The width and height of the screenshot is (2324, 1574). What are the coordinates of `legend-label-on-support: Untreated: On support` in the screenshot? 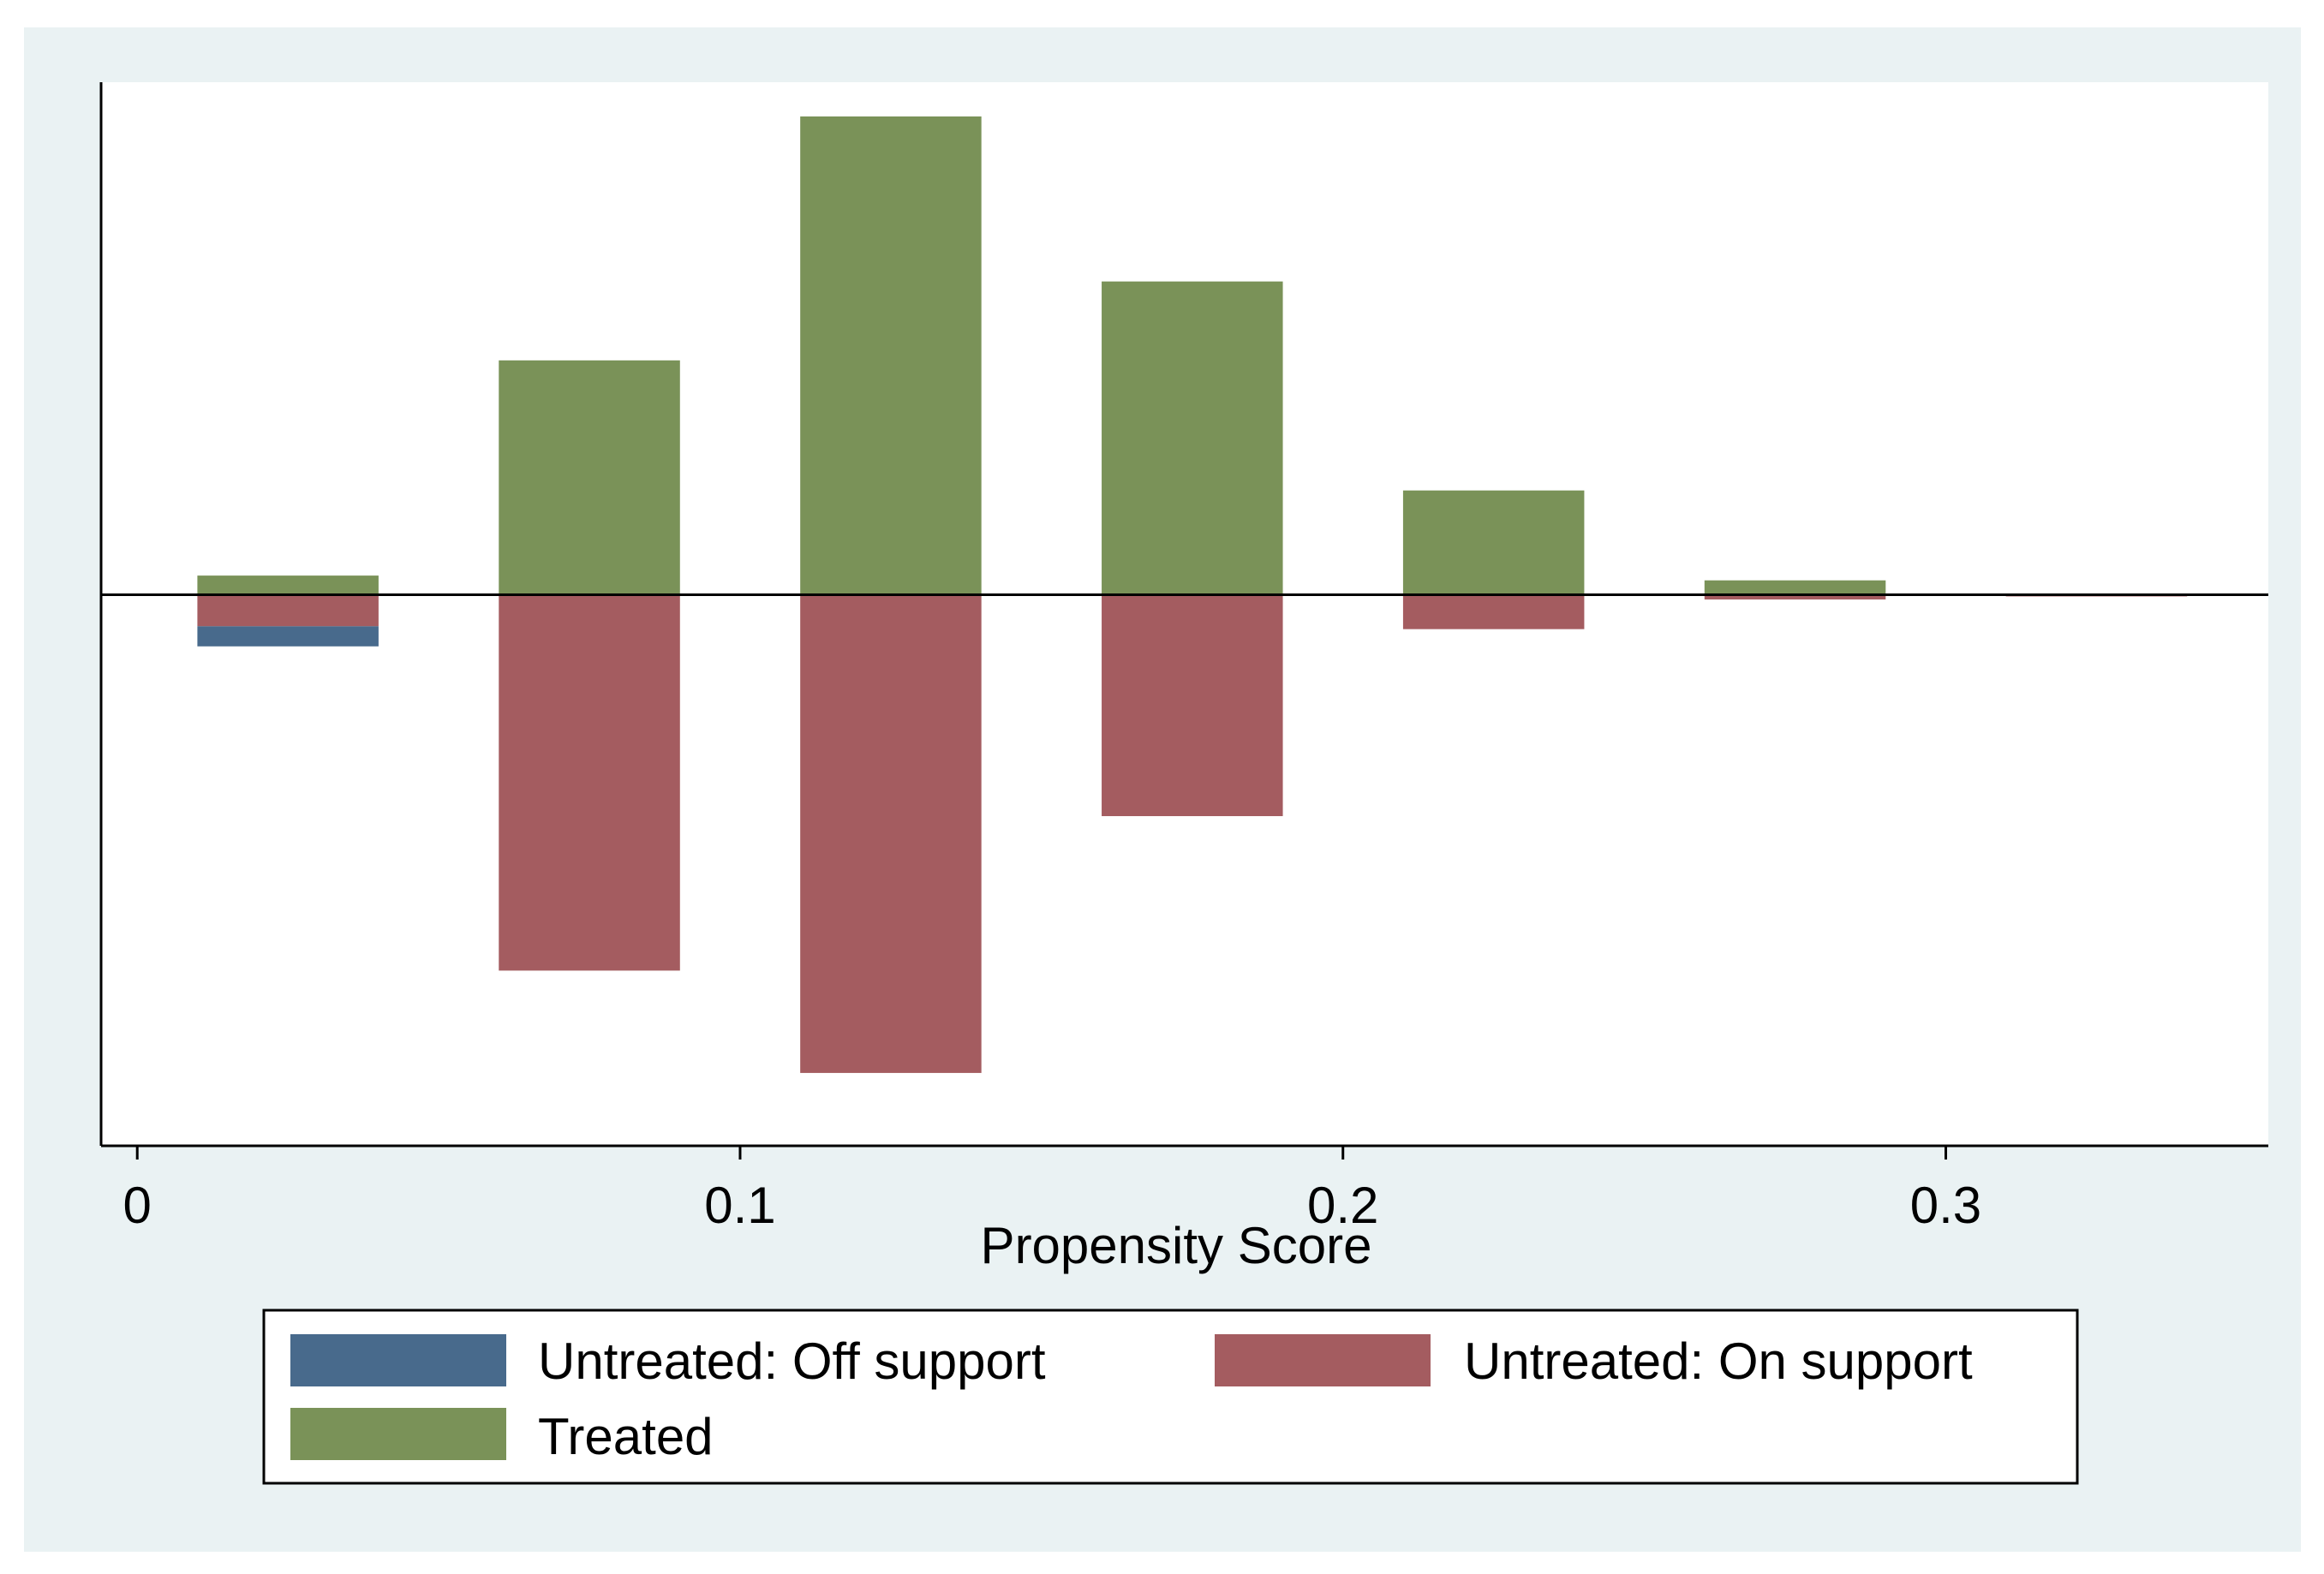 It's located at (1718, 1361).